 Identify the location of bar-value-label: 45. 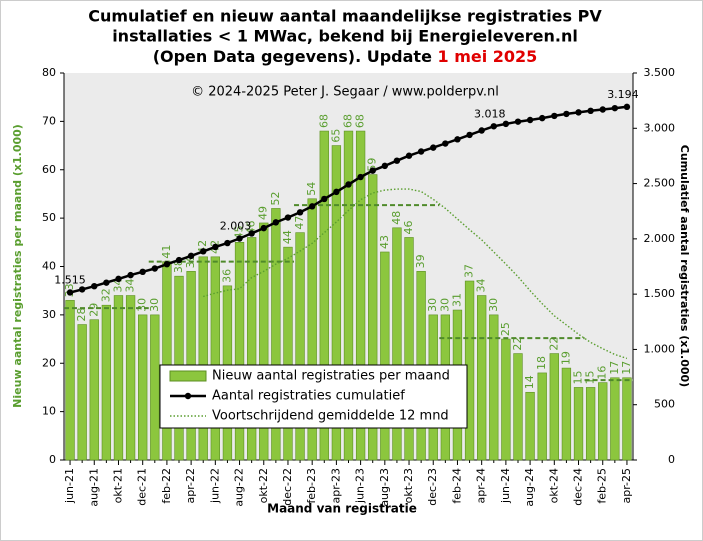
(239, 232).